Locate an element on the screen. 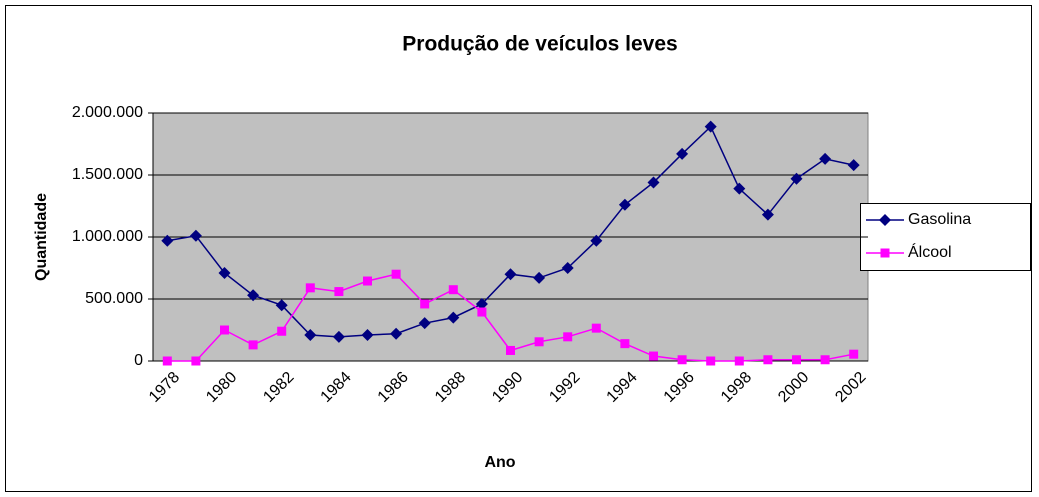  chart-title: Produção de veículos leves is located at coordinates (539, 44).